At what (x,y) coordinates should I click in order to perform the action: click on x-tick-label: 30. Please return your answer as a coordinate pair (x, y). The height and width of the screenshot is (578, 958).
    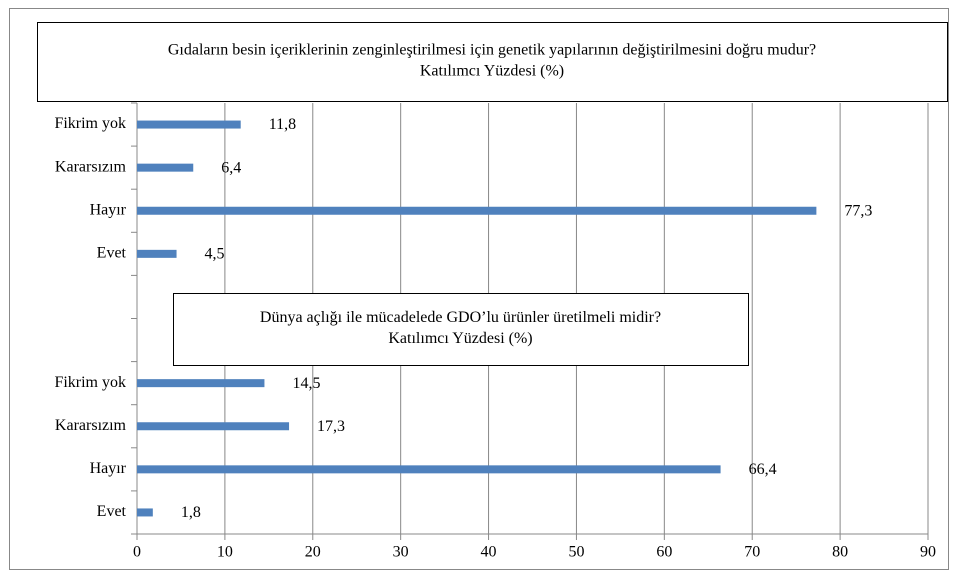
    Looking at the image, I should click on (401, 552).